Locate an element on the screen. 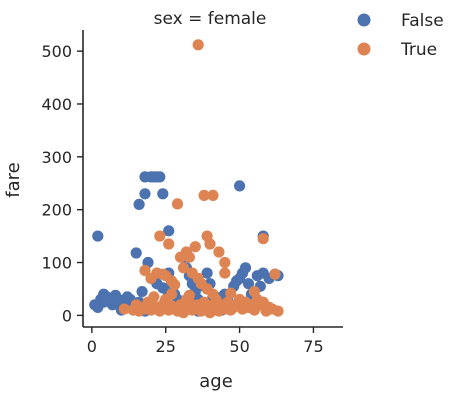 The height and width of the screenshot is (402, 474). y-tick-label: 300 is located at coordinates (56, 157).